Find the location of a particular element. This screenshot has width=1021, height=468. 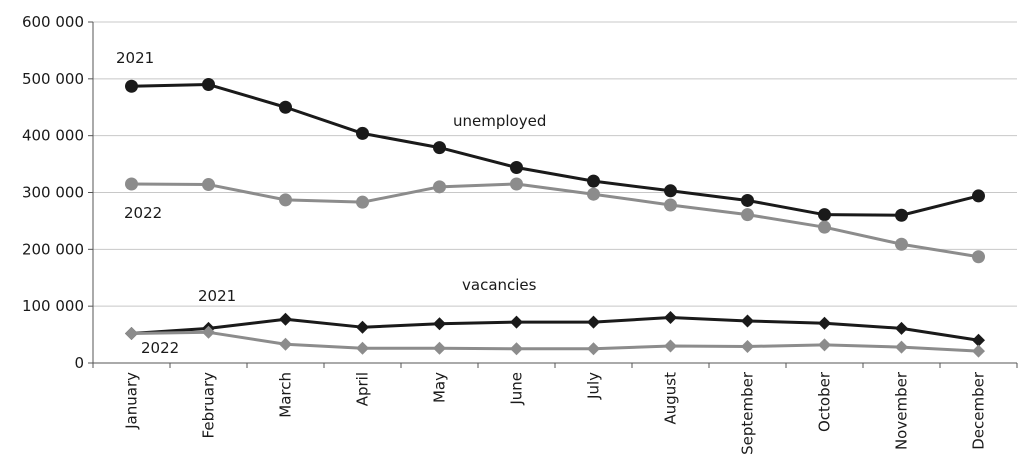

y-tick-label: 400 000 is located at coordinates (53, 136).